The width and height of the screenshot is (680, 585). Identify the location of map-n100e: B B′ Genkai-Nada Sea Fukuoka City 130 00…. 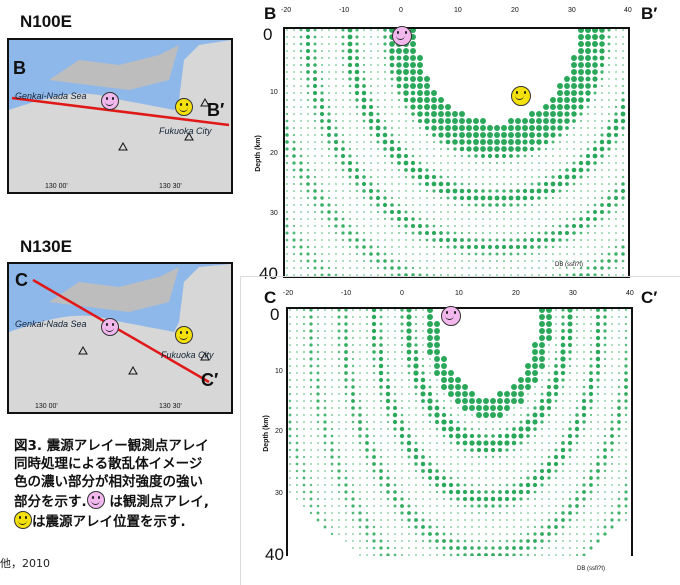
(120, 116).